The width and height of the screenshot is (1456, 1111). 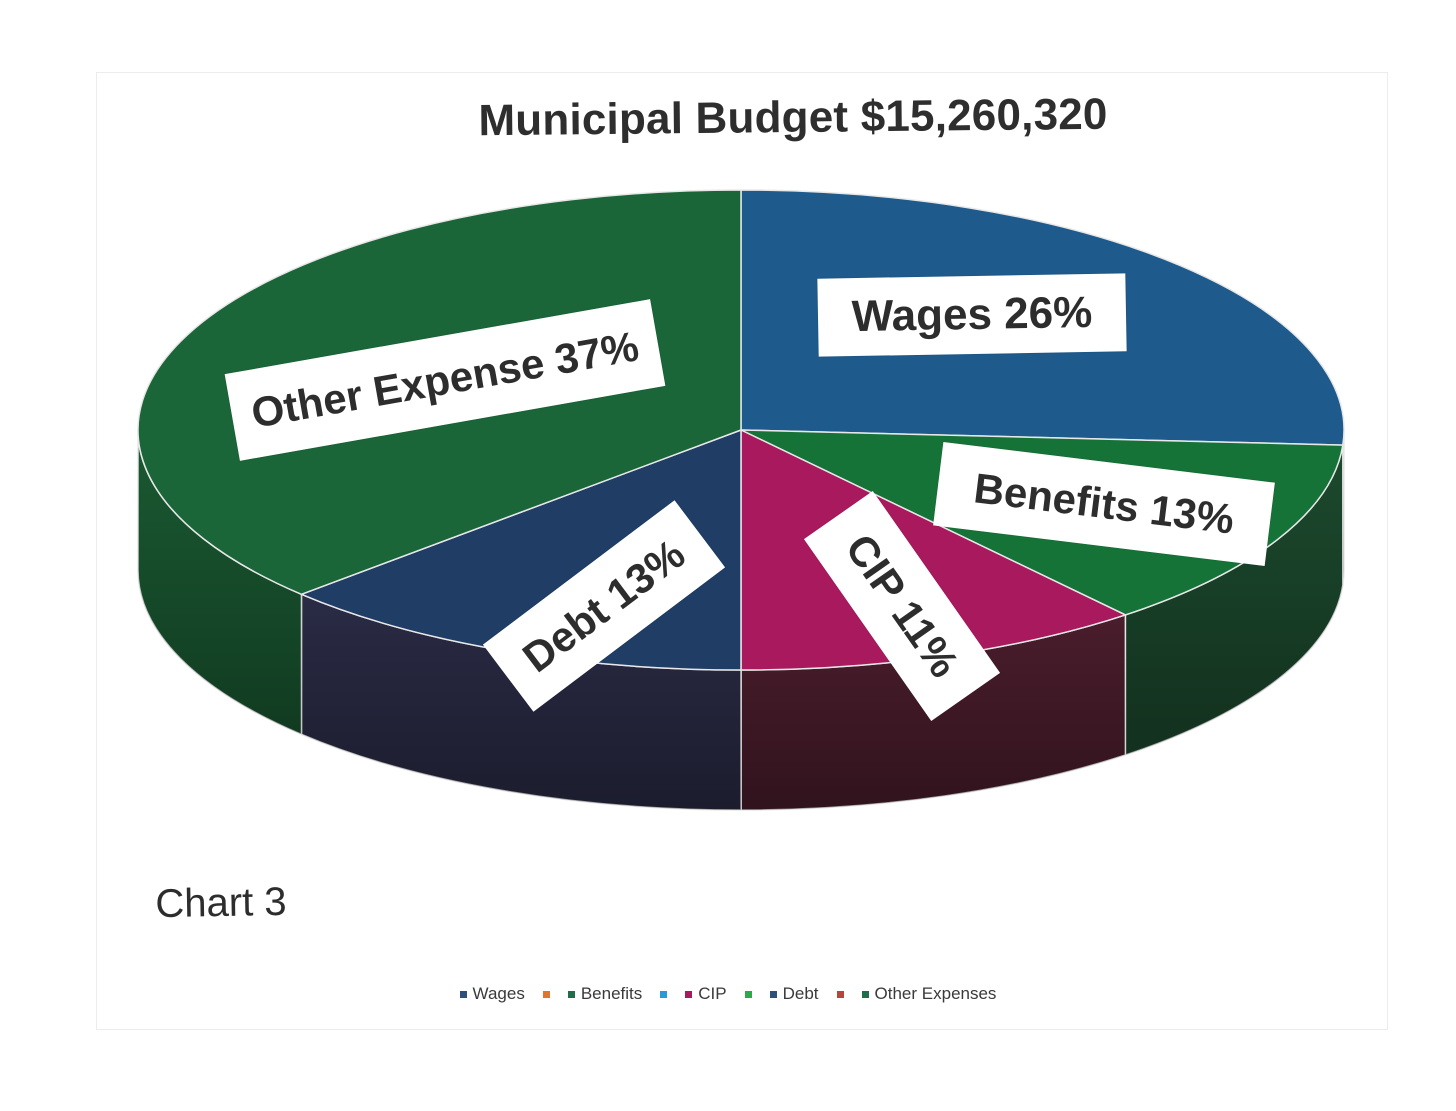 I want to click on chart-number-note: Chart 3, so click(x=221, y=903).